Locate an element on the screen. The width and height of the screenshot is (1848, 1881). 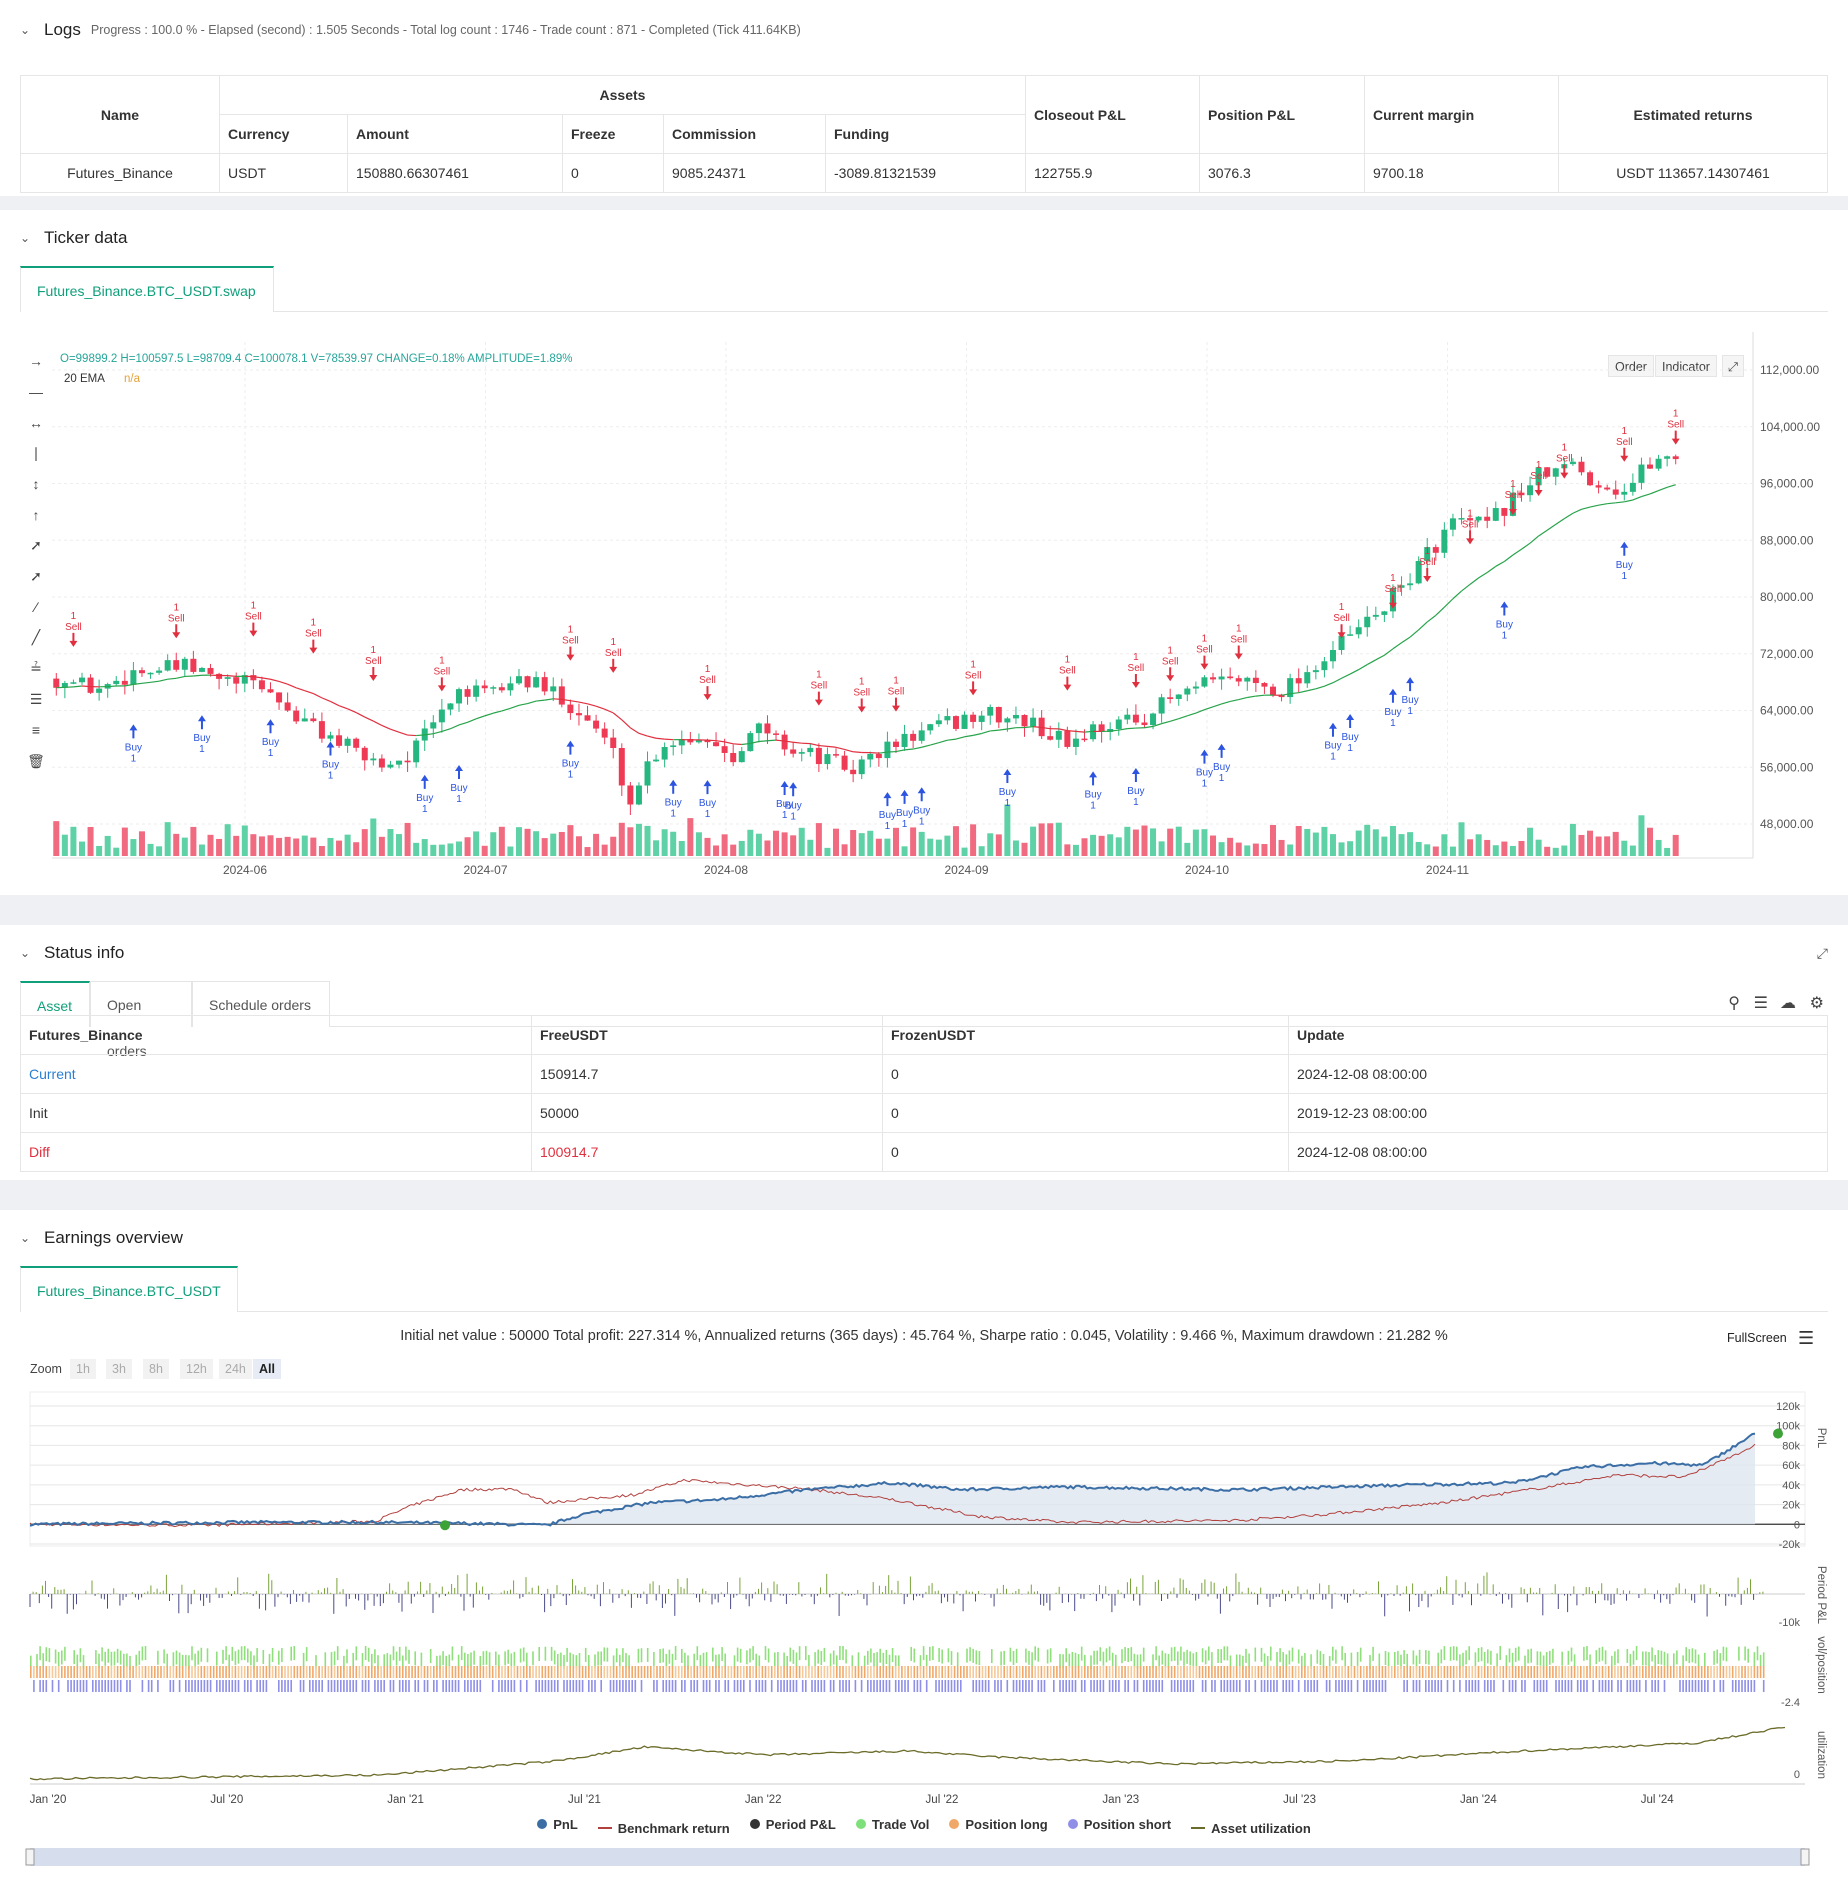
buy-label: Buy is located at coordinates (1332, 746).